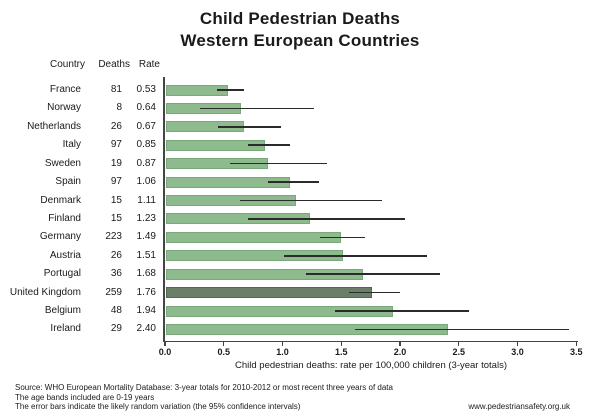 This screenshot has height=420, width=600. Describe the element at coordinates (67, 64) in the screenshot. I see `column-header-country: Country` at that location.